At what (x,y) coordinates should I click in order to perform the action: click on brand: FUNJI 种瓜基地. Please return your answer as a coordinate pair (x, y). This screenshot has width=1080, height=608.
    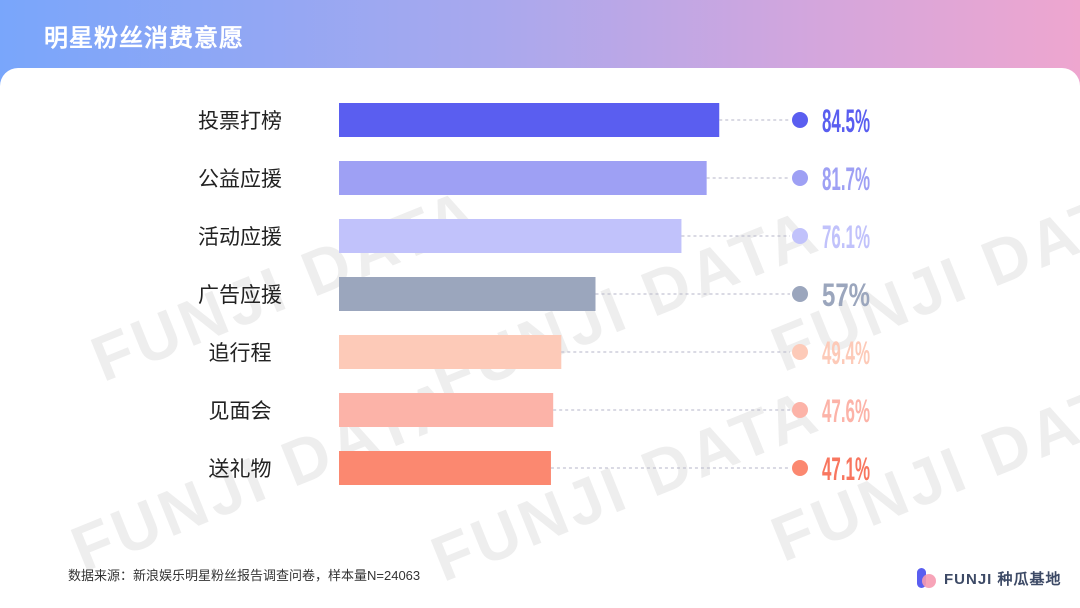
    Looking at the image, I should click on (988, 578).